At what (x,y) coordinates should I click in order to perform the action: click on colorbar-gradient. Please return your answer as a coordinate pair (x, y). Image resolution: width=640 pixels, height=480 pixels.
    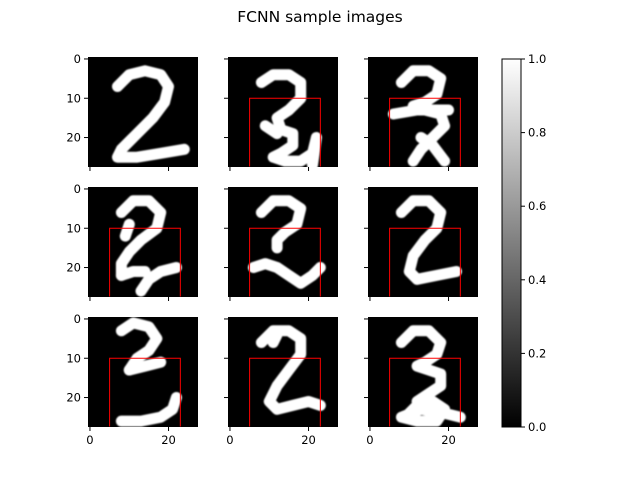
    Looking at the image, I should click on (511, 243).